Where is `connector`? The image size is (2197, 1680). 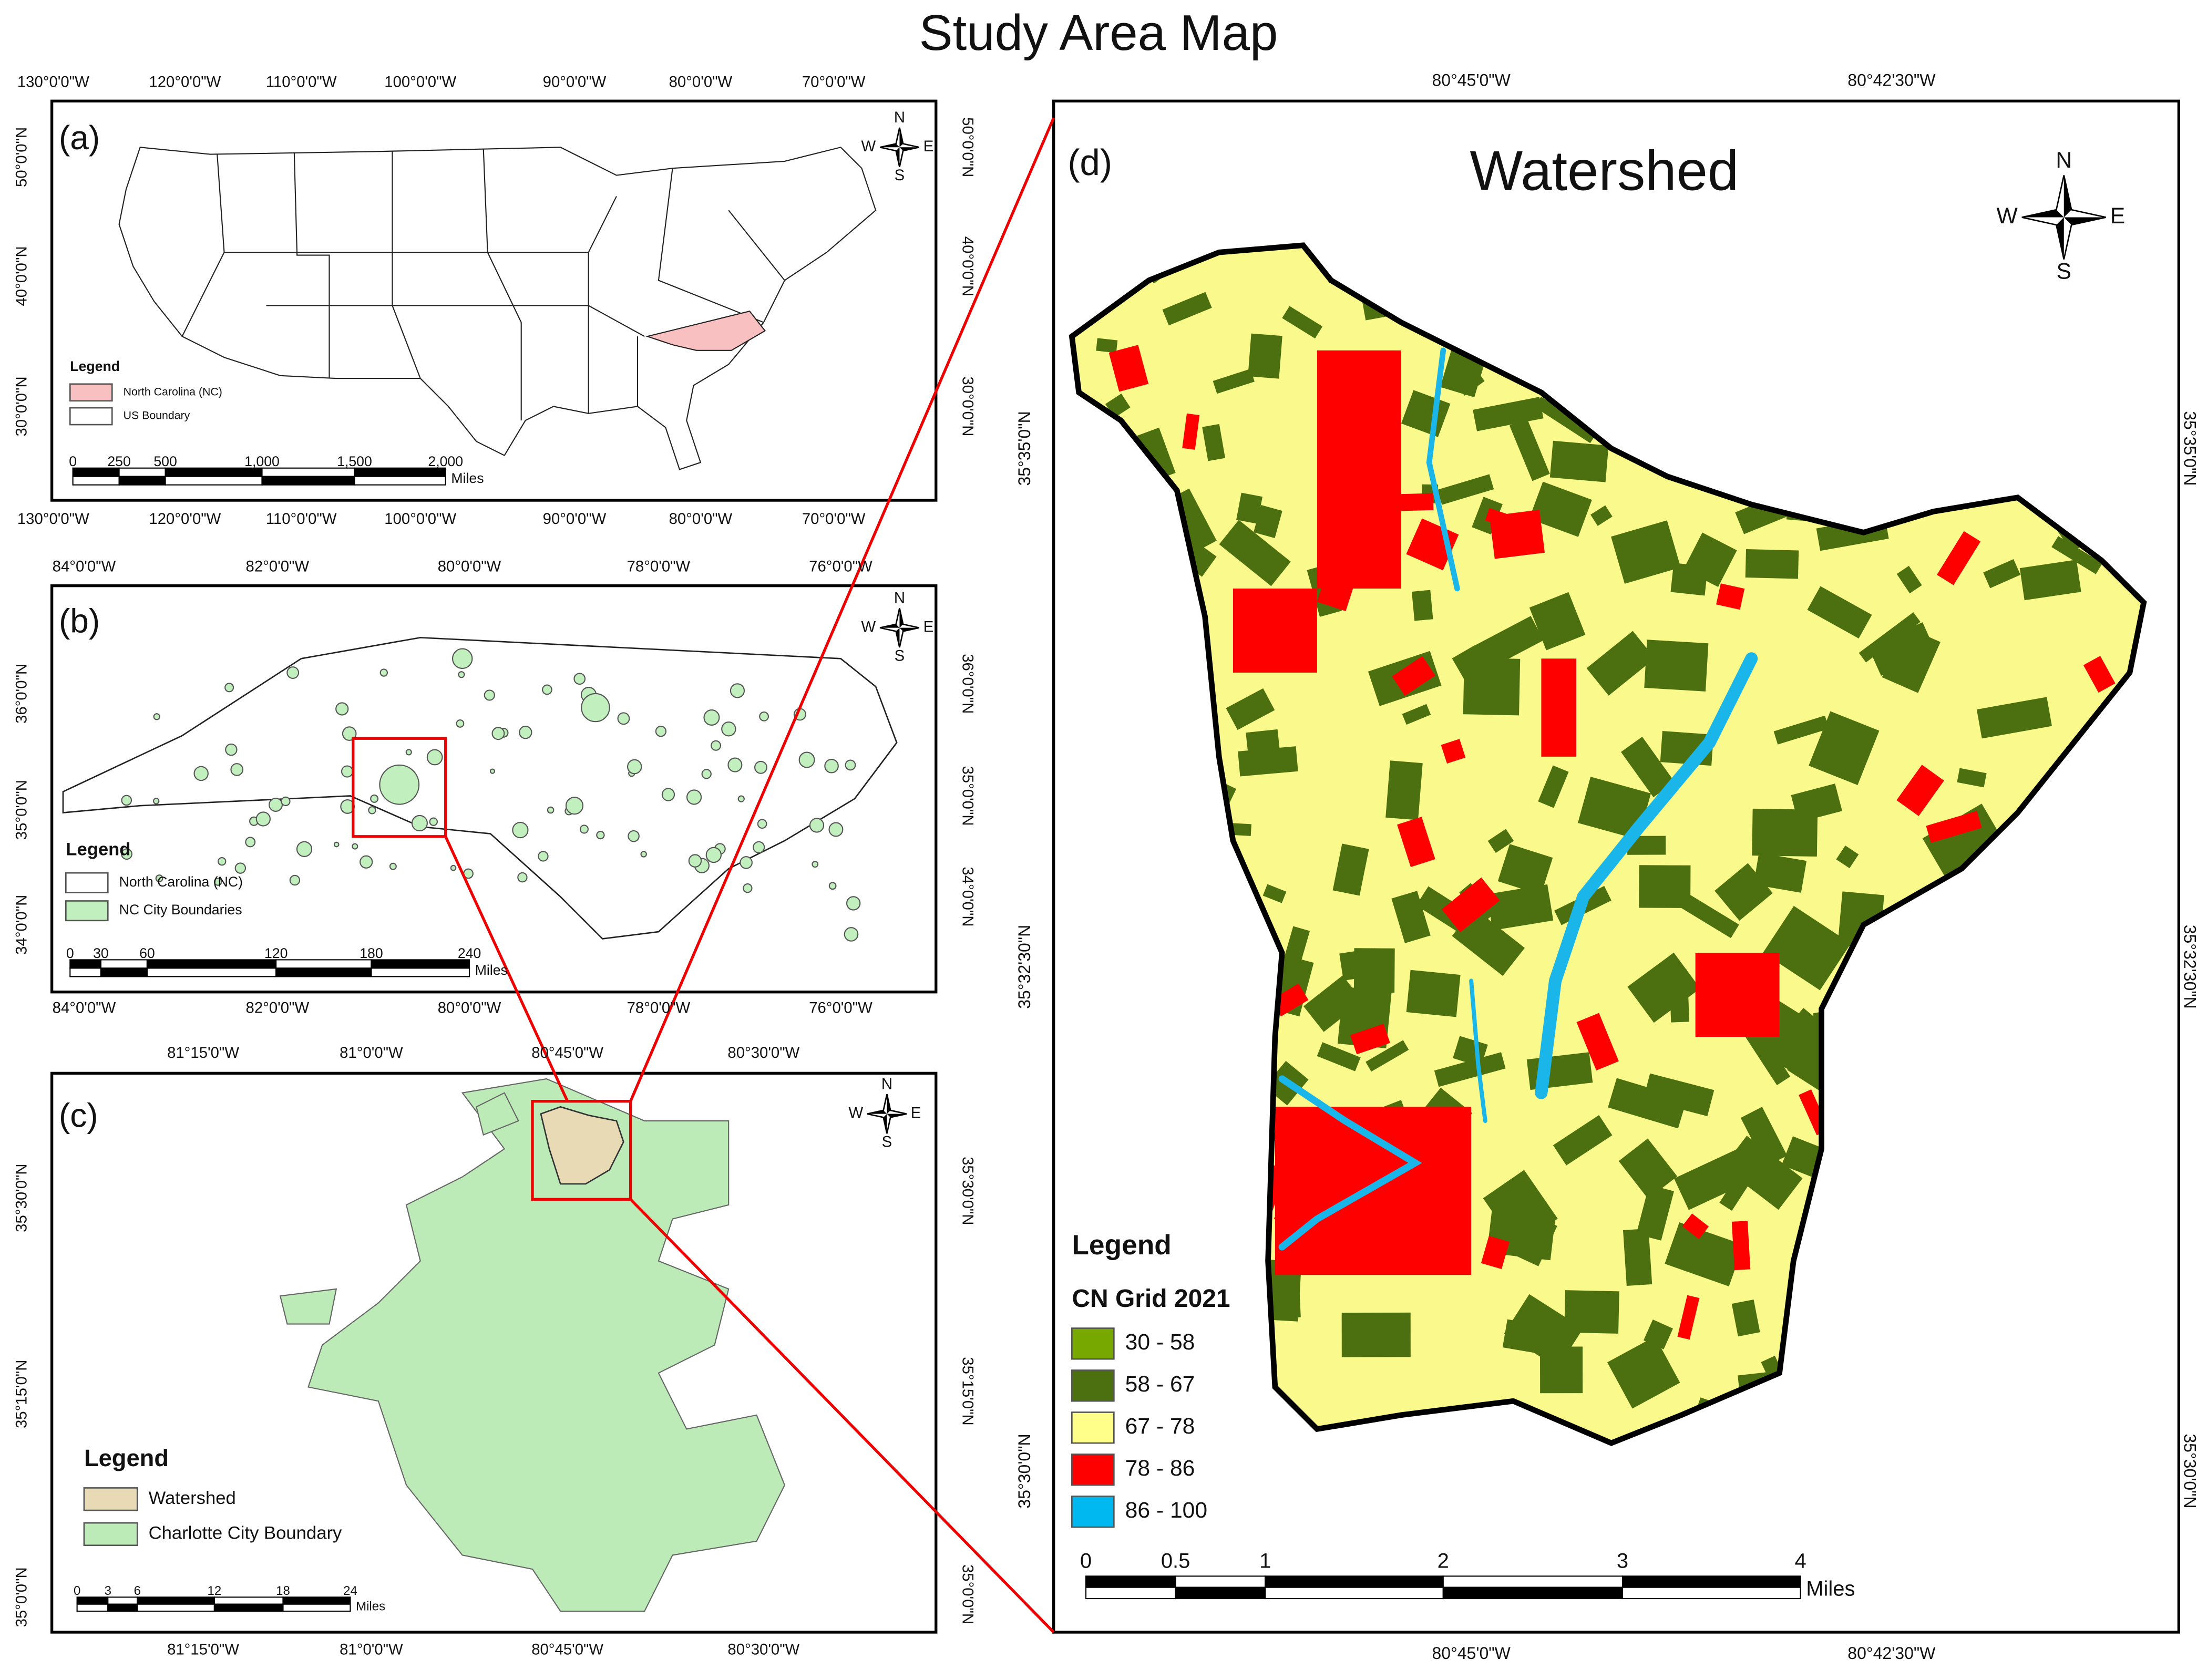
connector is located at coordinates (842, 1415).